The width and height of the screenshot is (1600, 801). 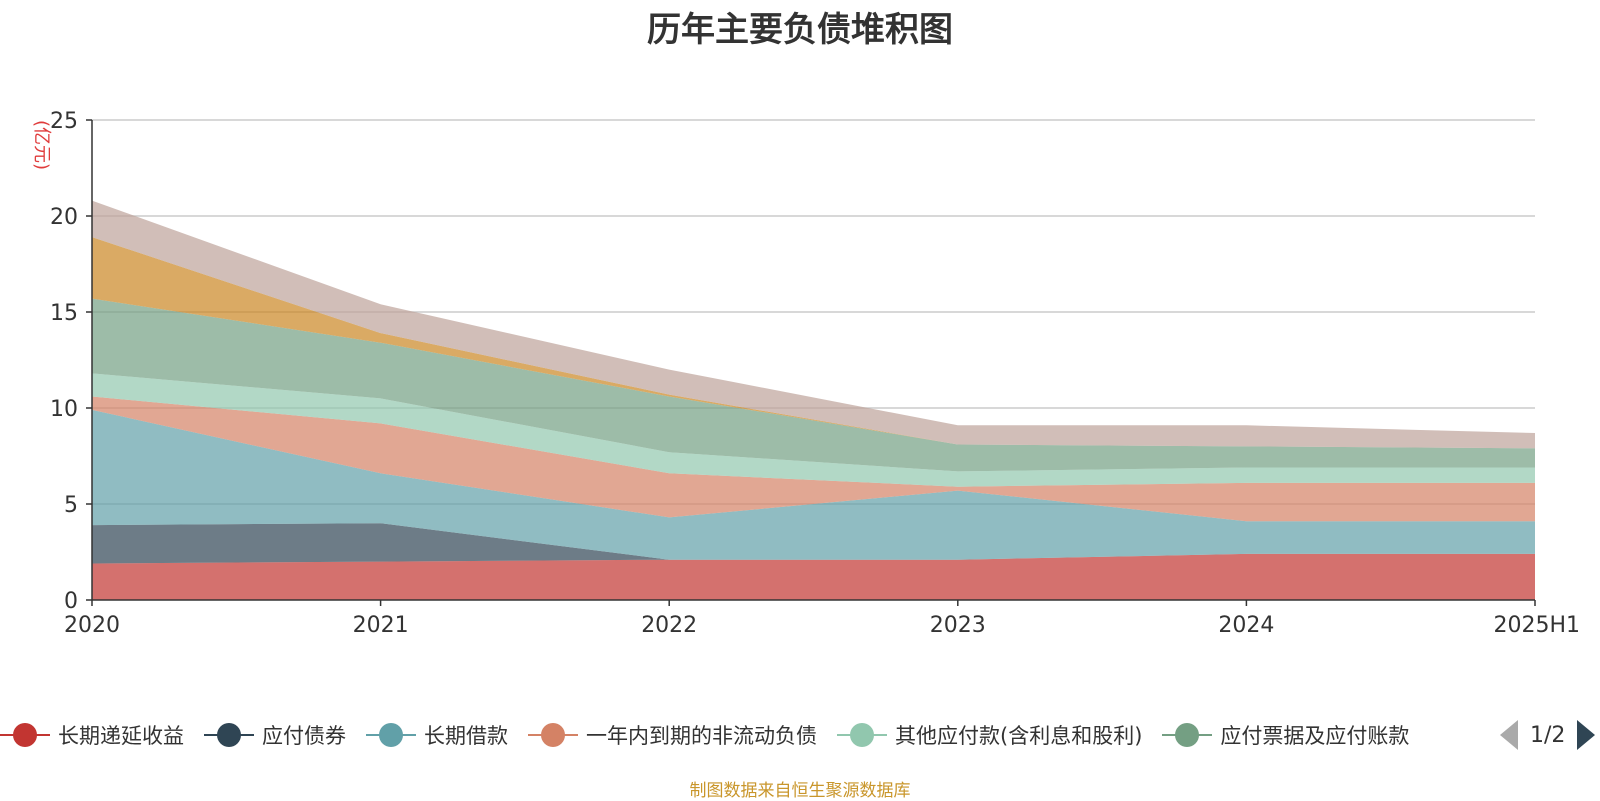 I want to click on source-note: 制图数据来自恒生聚源数据库, so click(x=800, y=791).